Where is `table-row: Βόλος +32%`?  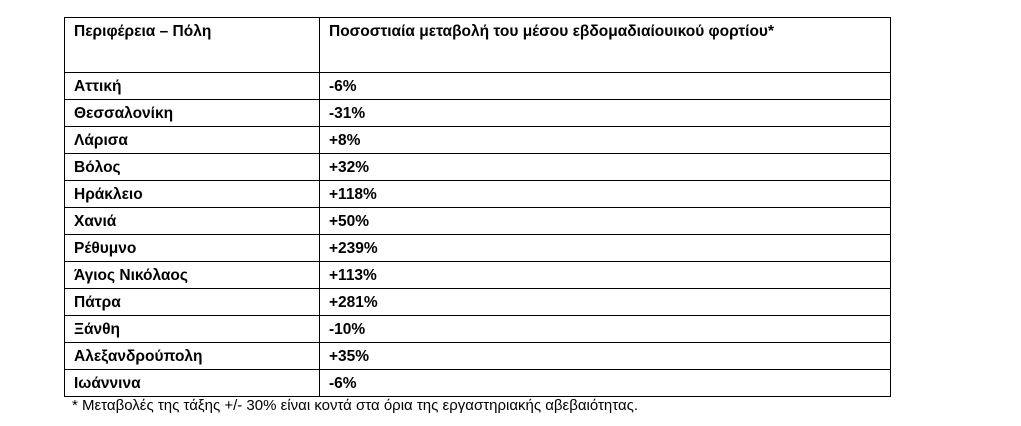 table-row: Βόλος +32% is located at coordinates (477, 167).